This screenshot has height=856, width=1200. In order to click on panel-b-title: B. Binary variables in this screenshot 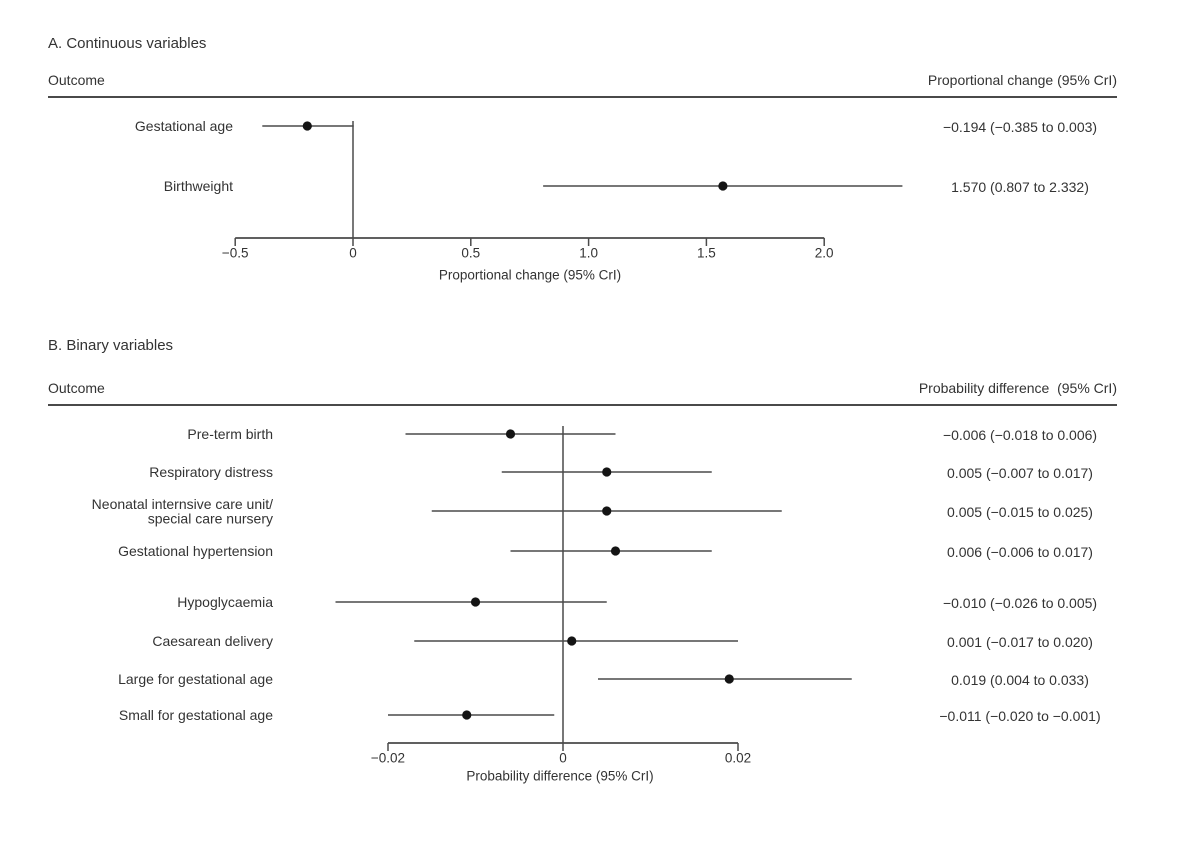, I will do `click(111, 345)`.